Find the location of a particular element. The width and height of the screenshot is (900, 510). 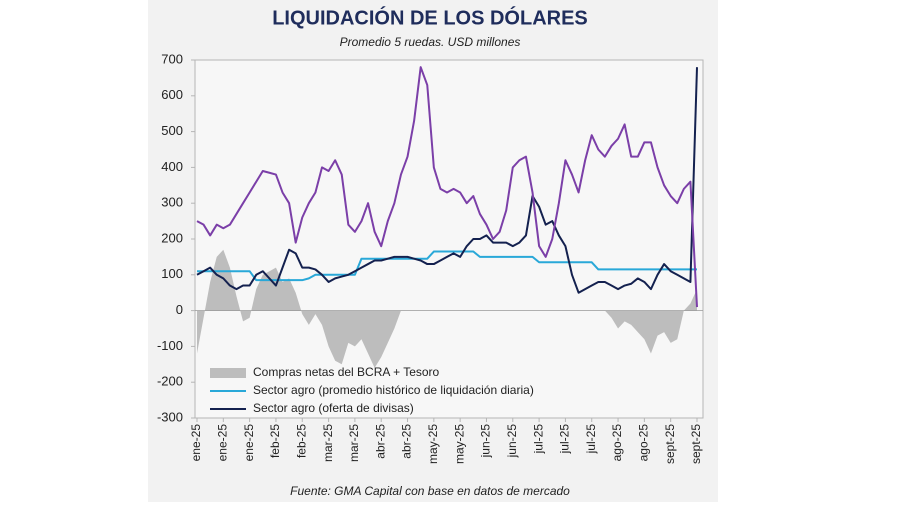

y-tick-label: -200 is located at coordinates (170, 381).